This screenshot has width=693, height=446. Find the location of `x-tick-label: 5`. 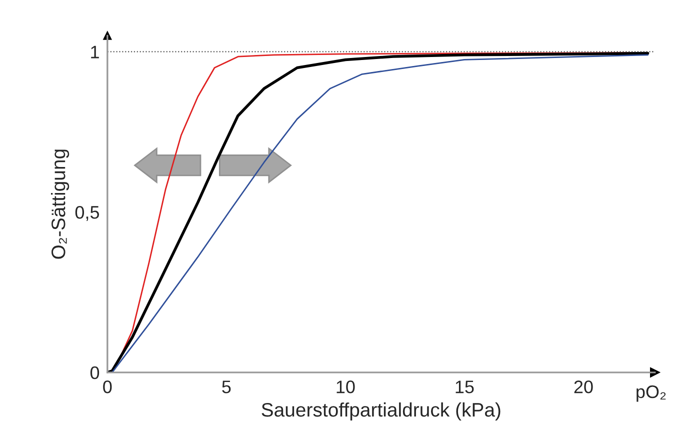

x-tick-label: 5 is located at coordinates (226, 387).